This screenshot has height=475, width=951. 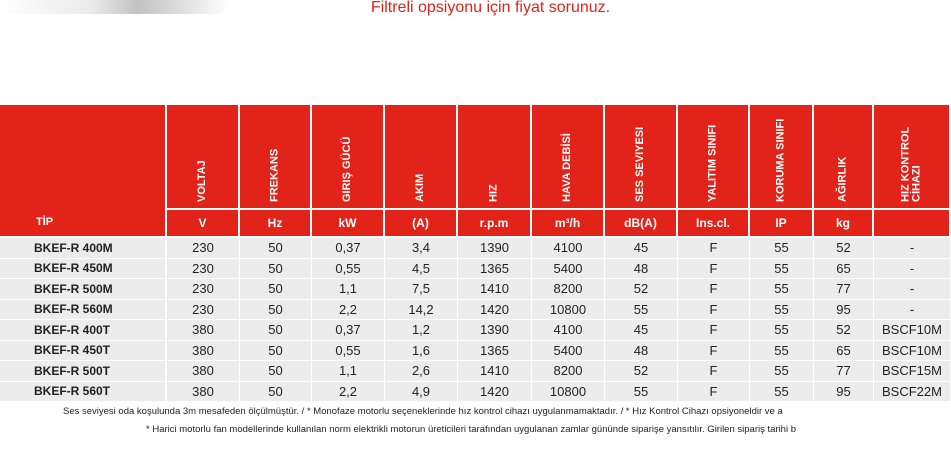 What do you see at coordinates (421, 268) in the screenshot?
I see `data-cell: 4,5` at bounding box center [421, 268].